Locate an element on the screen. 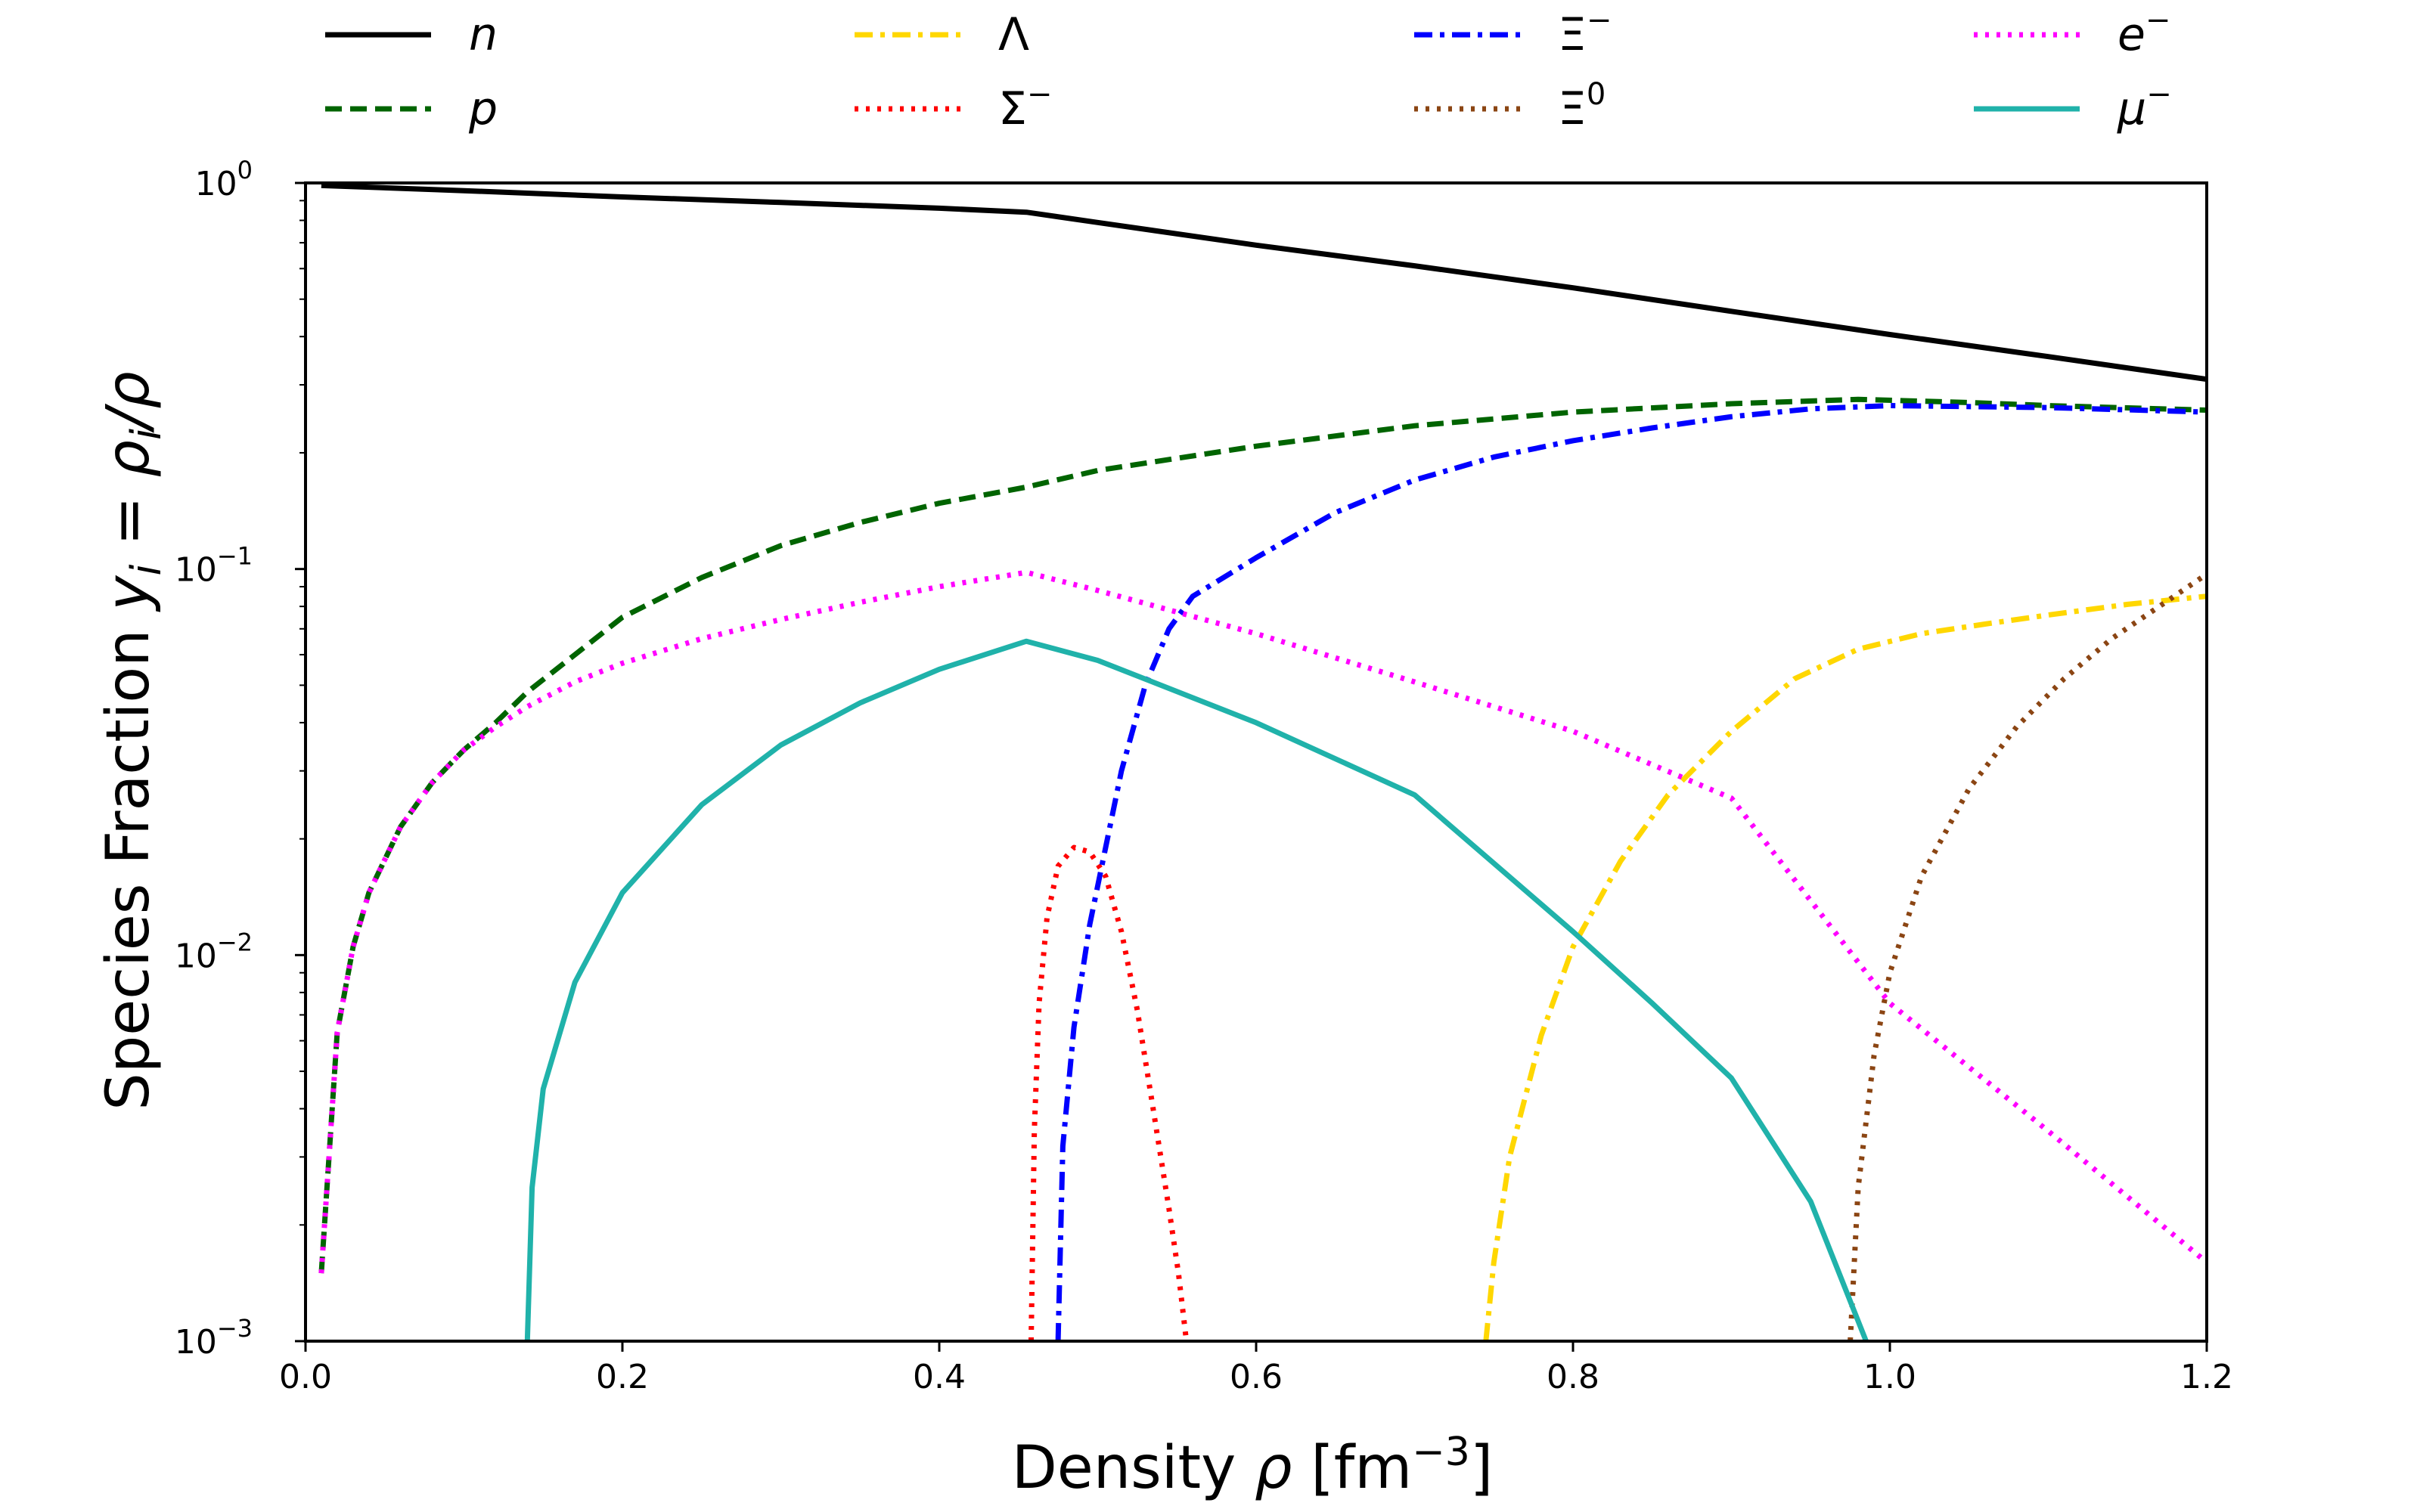  legend-label: Σ− is located at coordinates (1025, 106).